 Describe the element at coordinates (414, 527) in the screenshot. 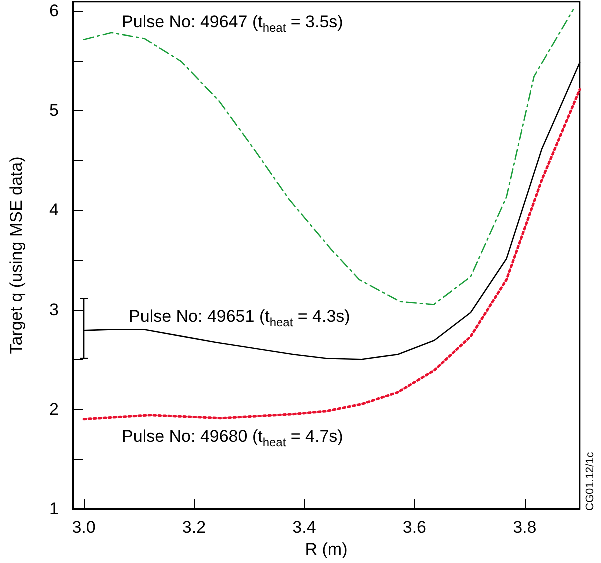

I see `x-tick-label: 3.6` at that location.